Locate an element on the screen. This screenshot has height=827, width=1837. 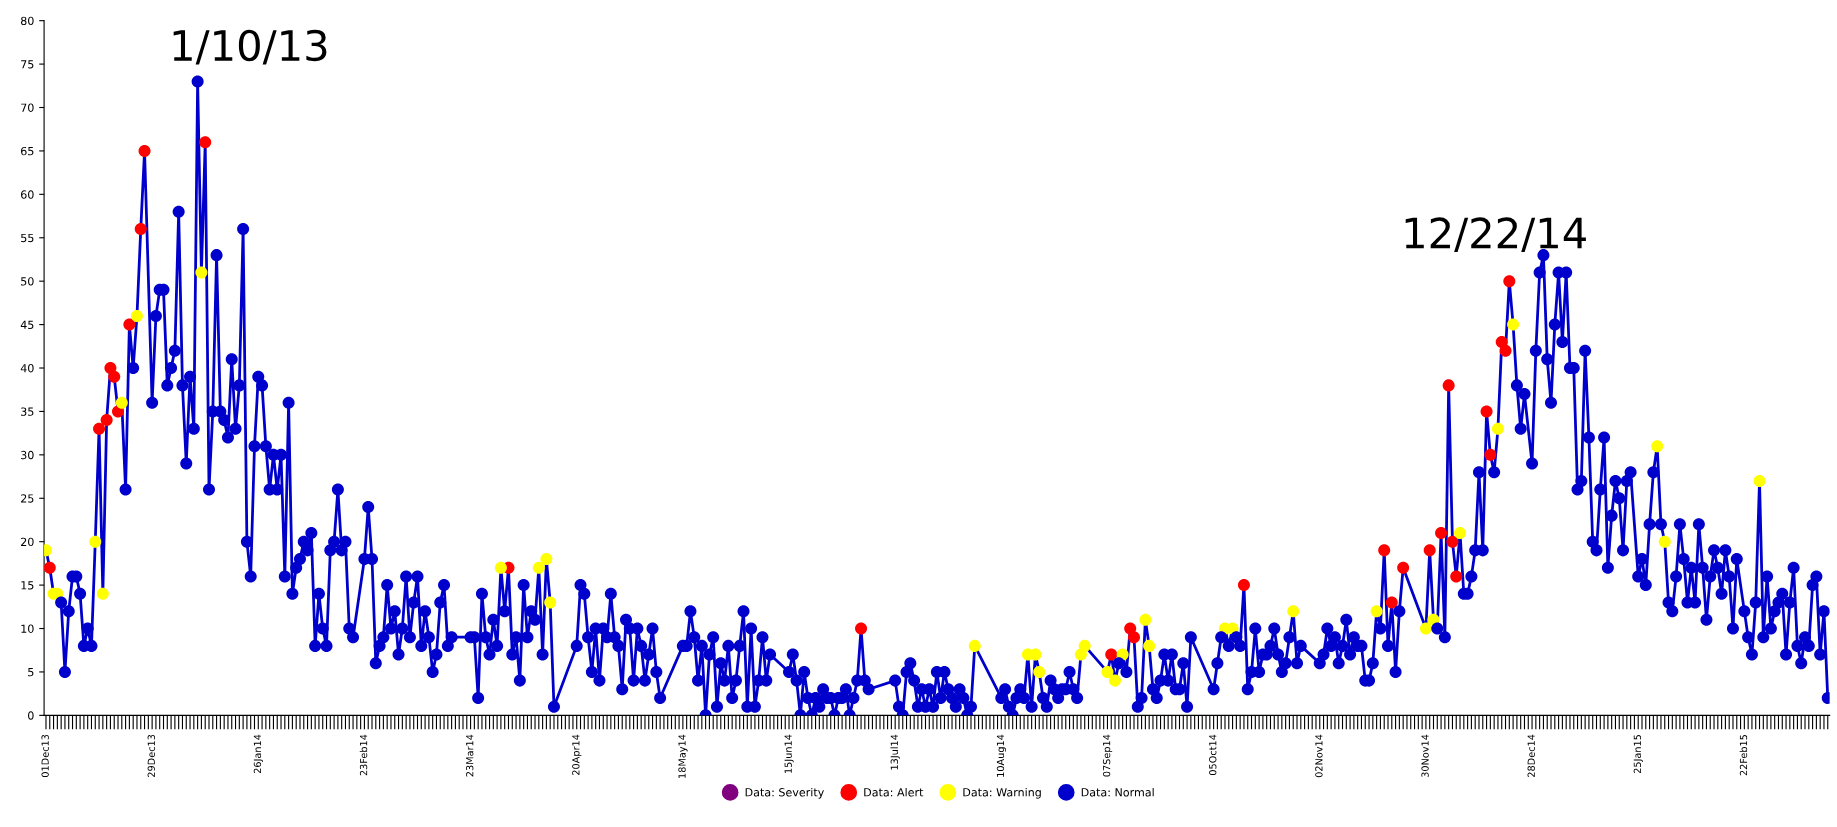
y-tick-label: 45 is located at coordinates (27, 324).